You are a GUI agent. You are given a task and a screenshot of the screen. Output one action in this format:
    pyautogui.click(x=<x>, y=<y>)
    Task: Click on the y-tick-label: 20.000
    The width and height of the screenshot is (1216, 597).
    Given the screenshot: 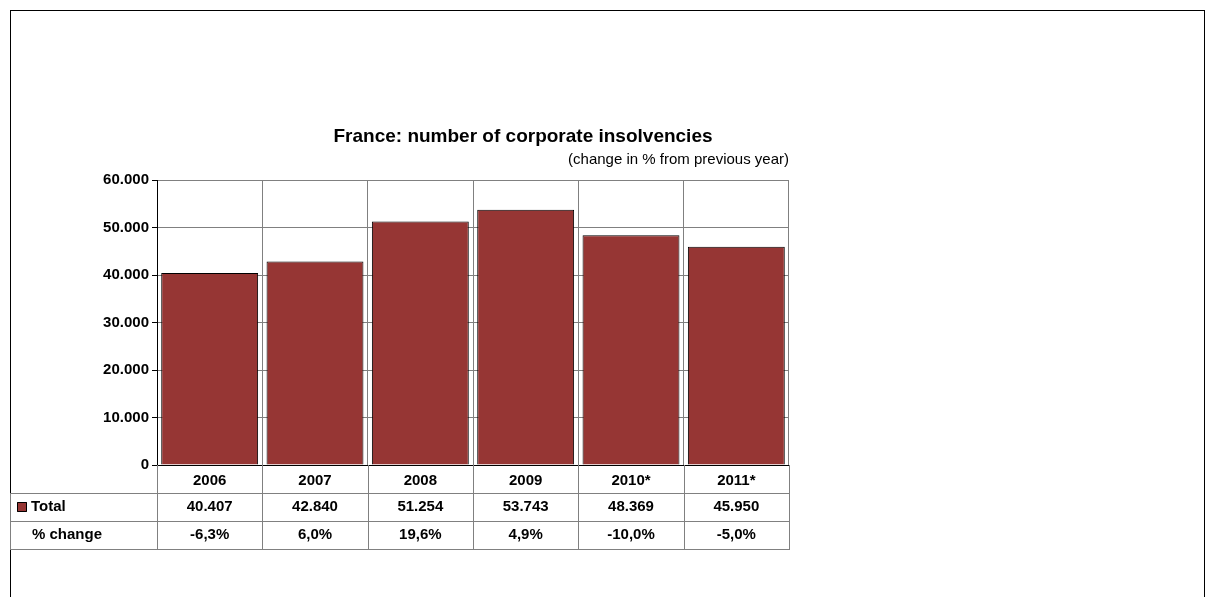 What is the action you would take?
    pyautogui.click(x=126, y=369)
    